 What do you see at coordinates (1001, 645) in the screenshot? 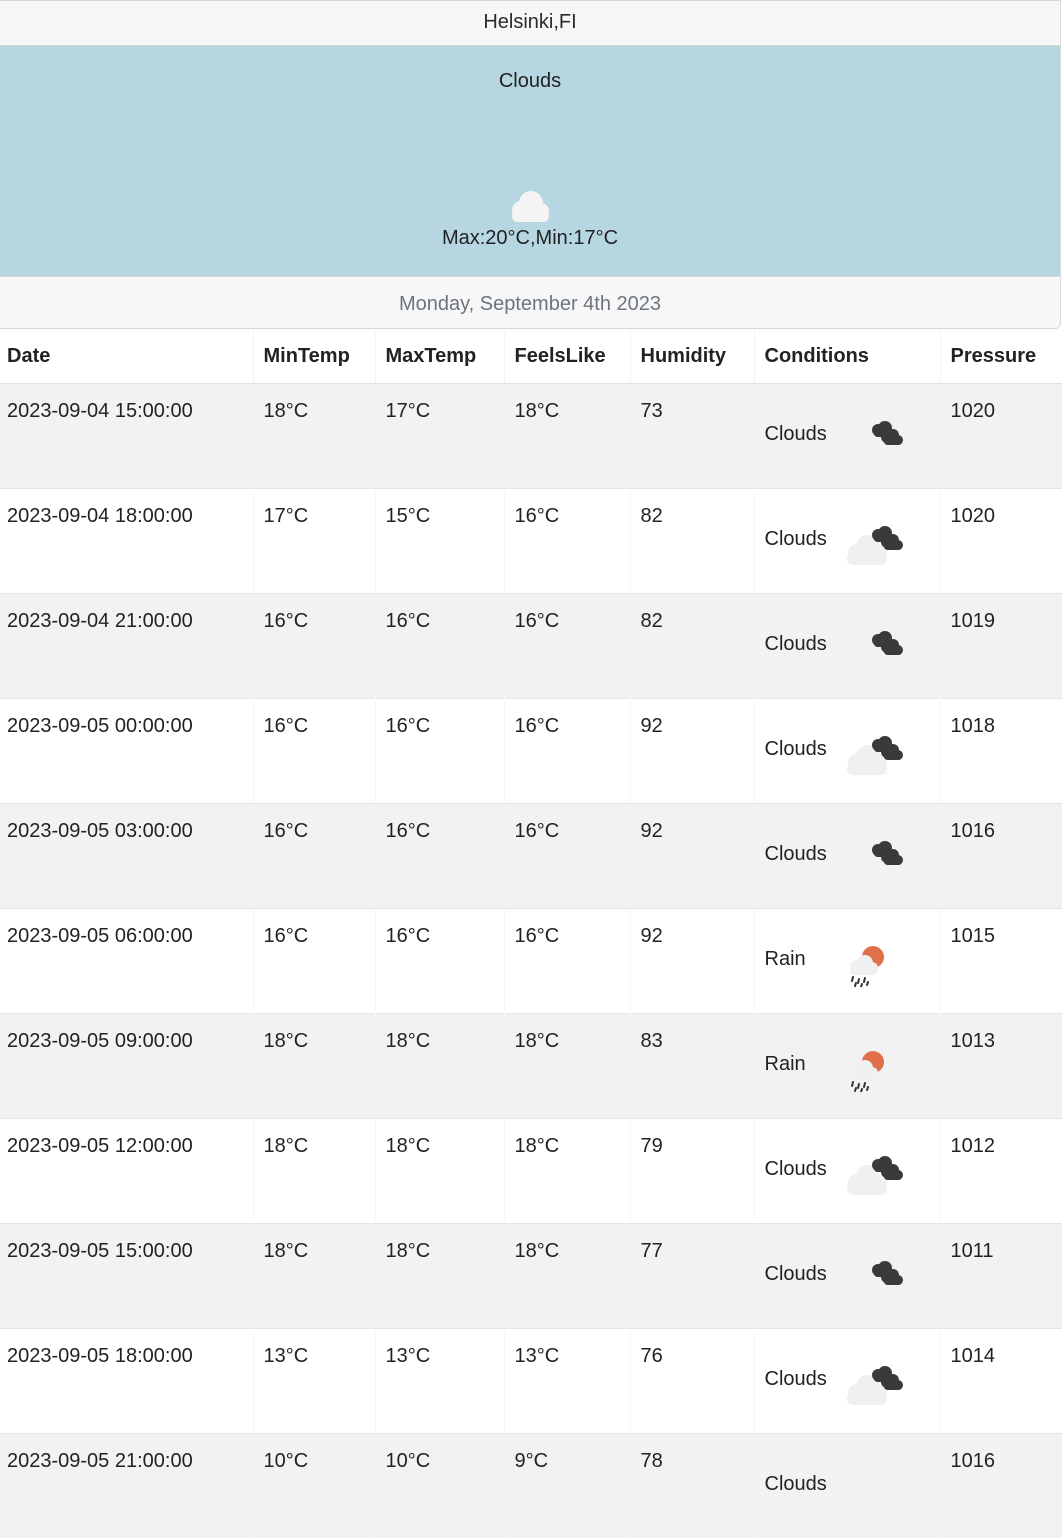
I see `cell-pressure: 1019` at bounding box center [1001, 645].